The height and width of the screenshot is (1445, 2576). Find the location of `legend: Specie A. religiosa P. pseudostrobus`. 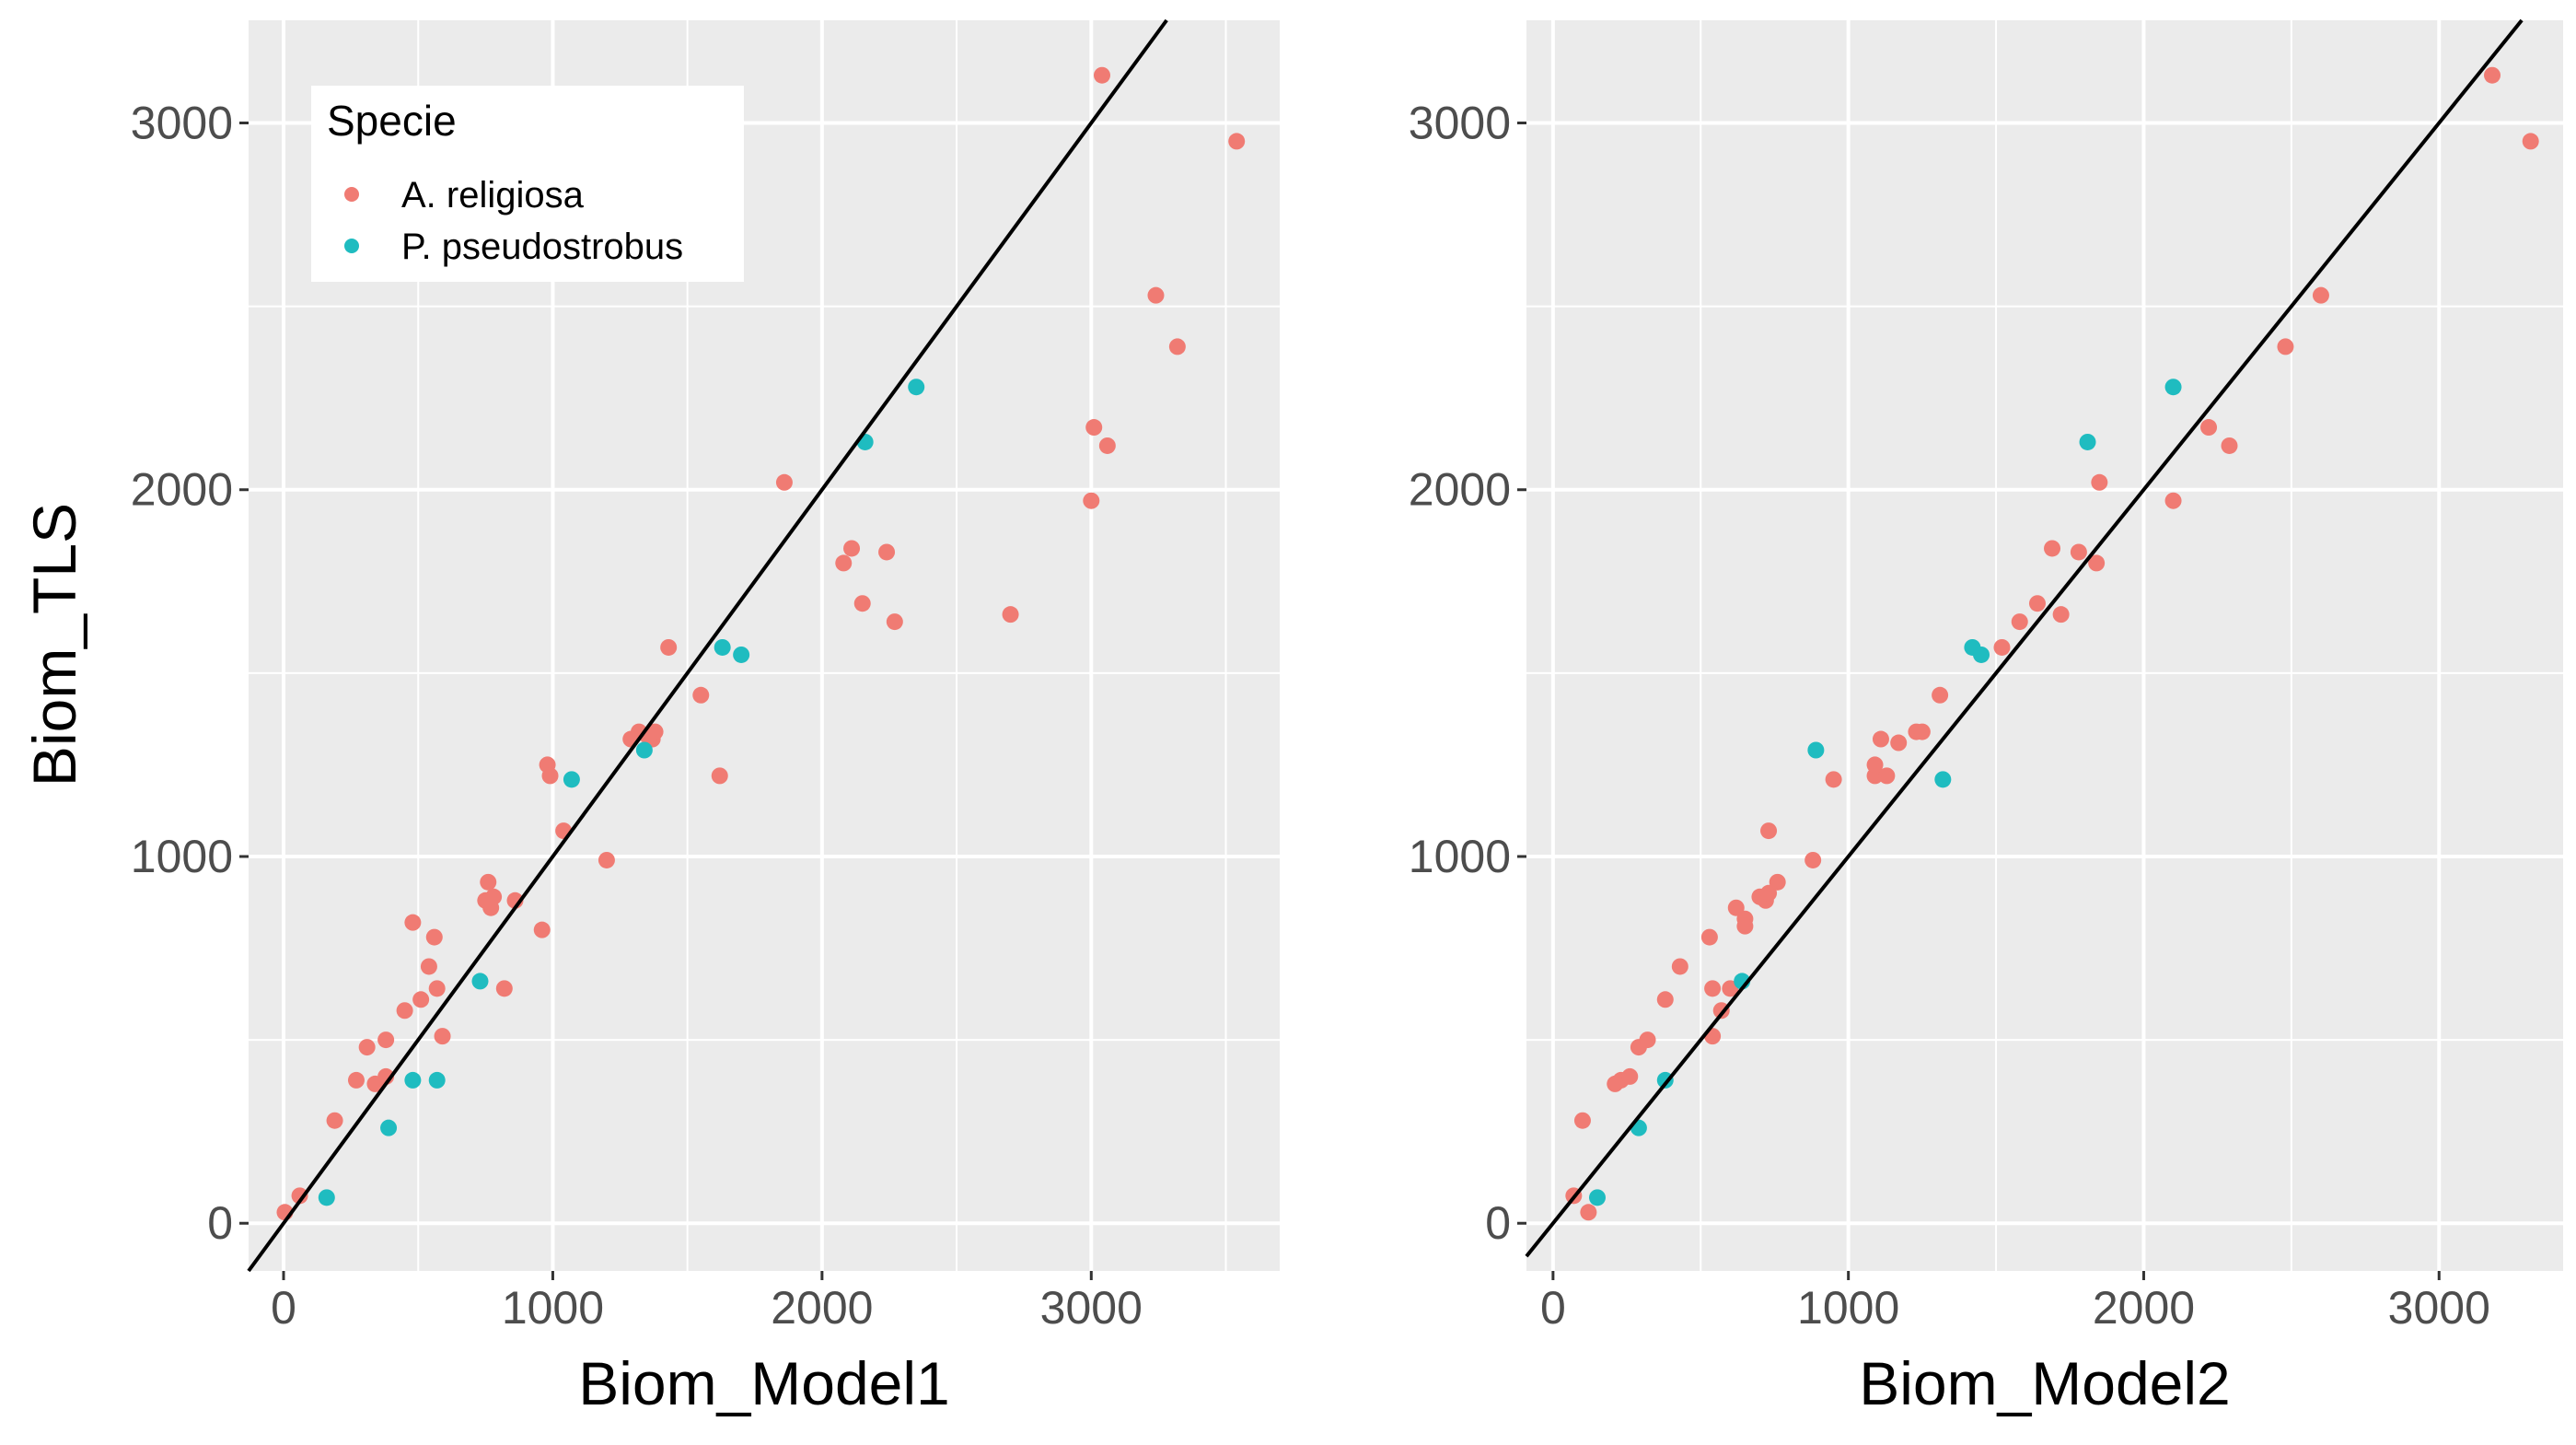

legend: Specie A. religiosa P. pseudostrobus is located at coordinates (527, 184).